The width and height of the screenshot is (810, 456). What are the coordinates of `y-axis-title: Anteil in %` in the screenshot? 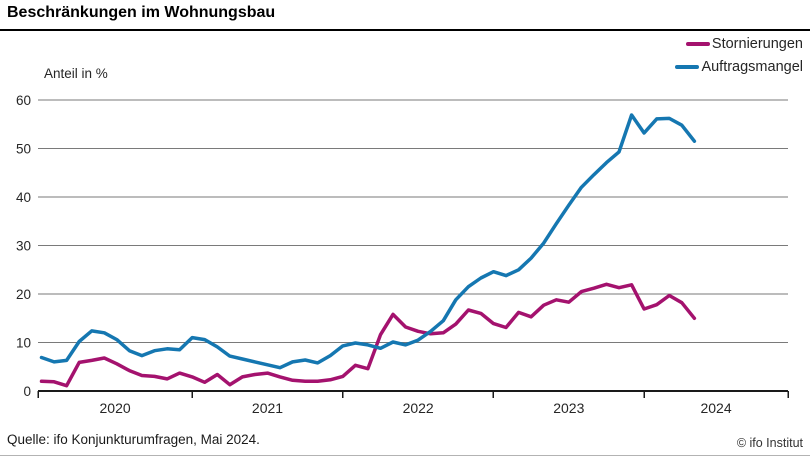 It's located at (76, 73).